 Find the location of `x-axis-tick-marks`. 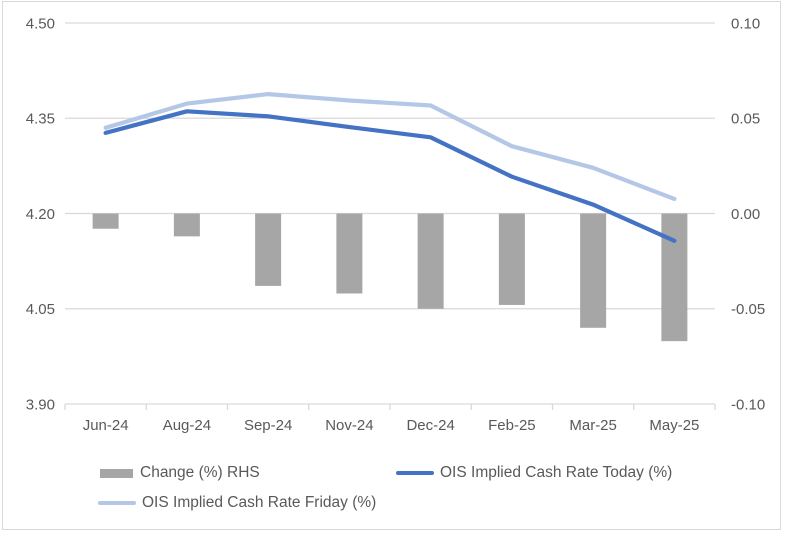

x-axis-tick-marks is located at coordinates (390, 407).